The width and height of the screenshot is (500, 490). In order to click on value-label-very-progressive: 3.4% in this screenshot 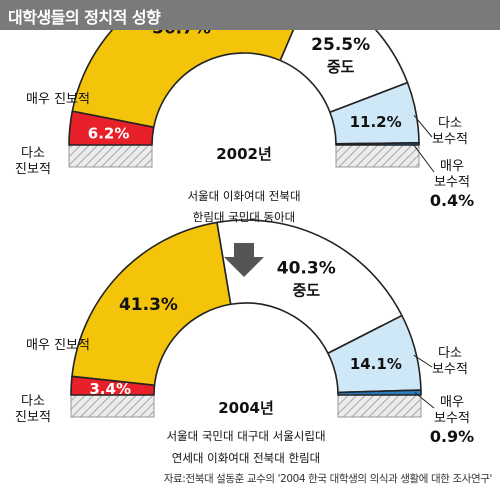, I will do `click(110, 389)`.